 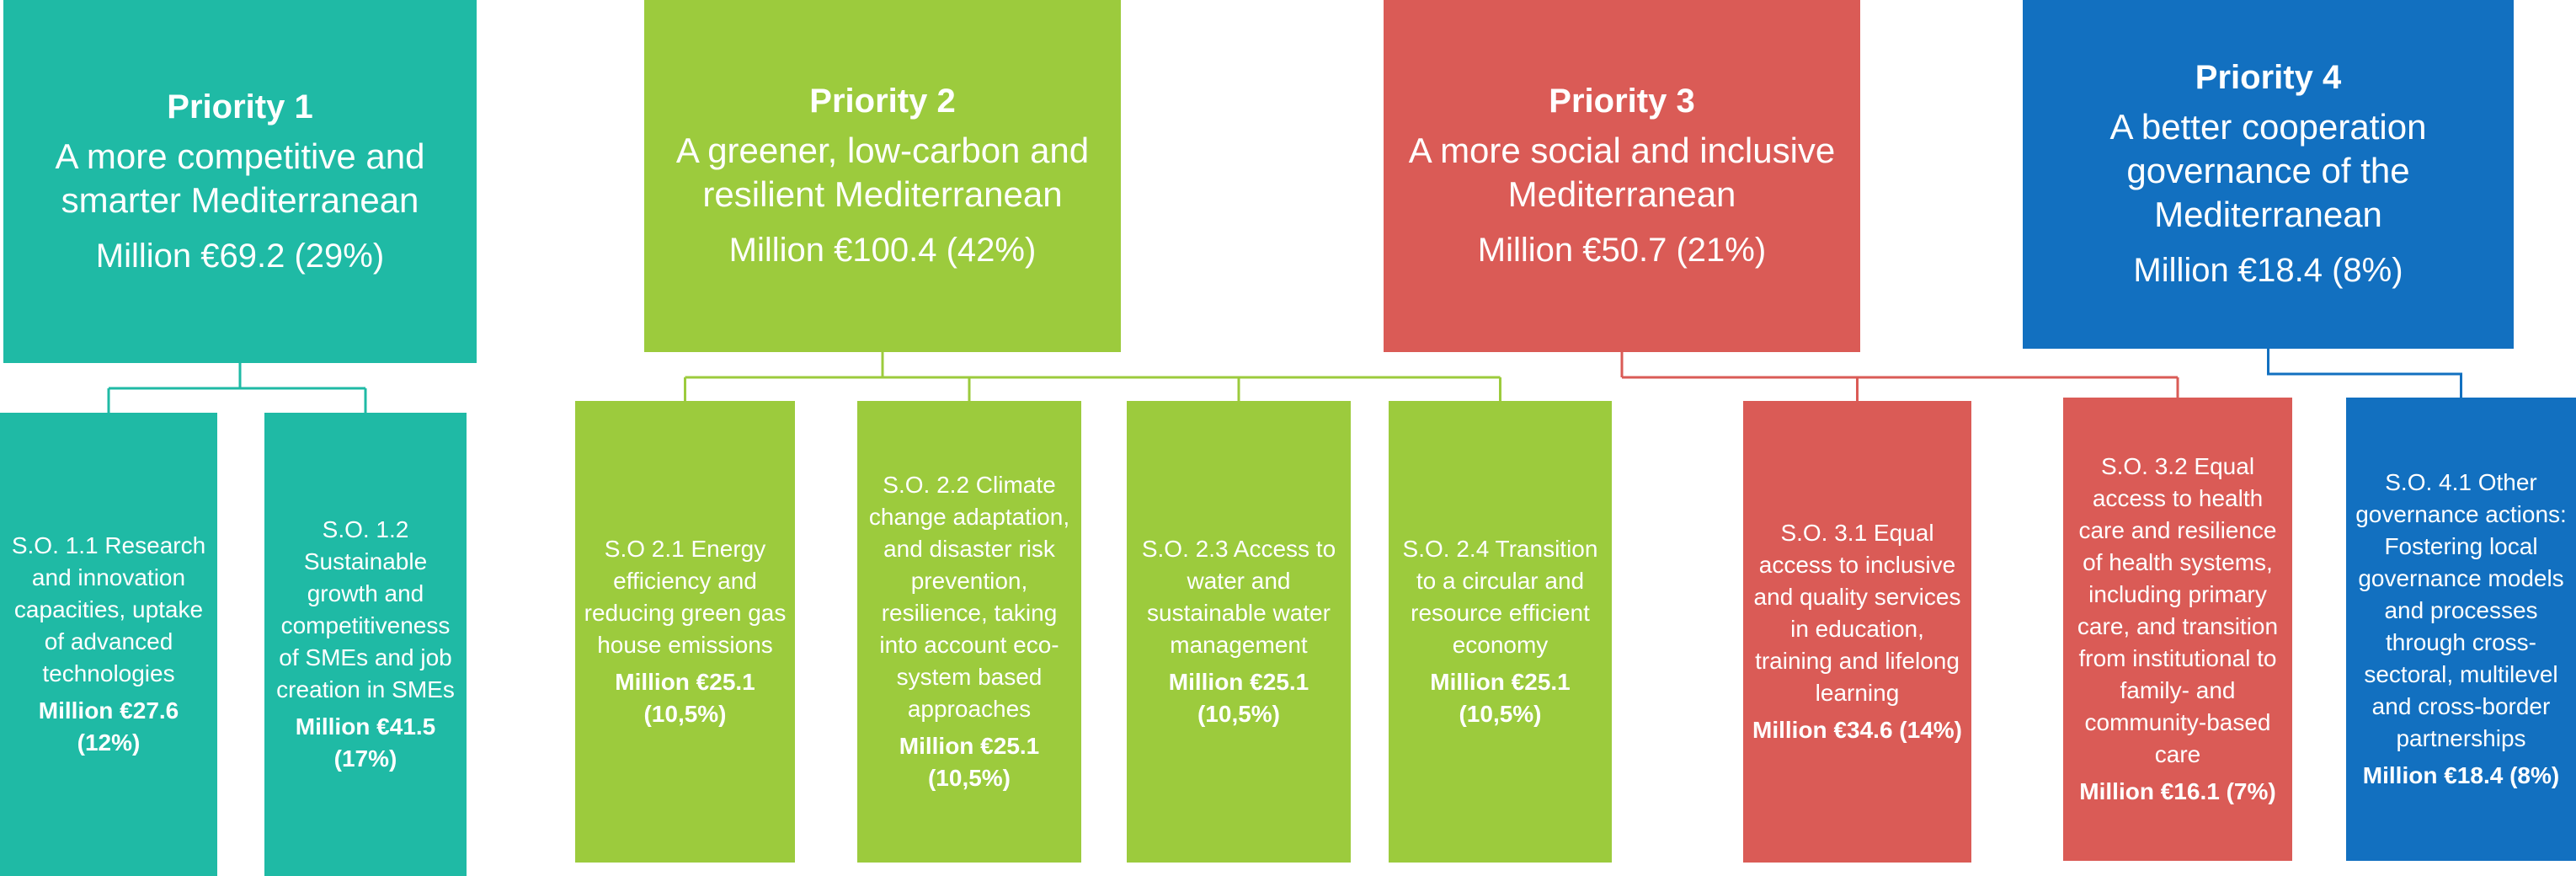 I want to click on priority-amount: Million €69.2 (29%), so click(x=240, y=256).